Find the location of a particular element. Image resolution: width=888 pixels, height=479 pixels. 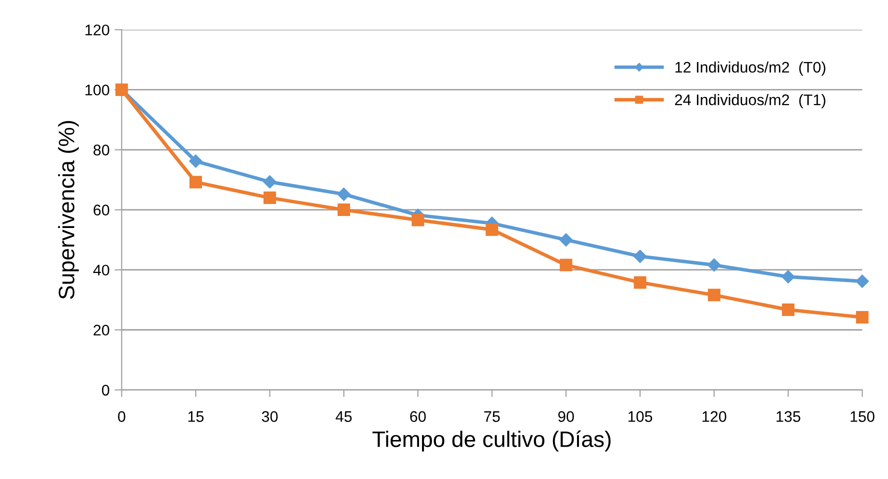

x-tick-label: 75 is located at coordinates (492, 416).